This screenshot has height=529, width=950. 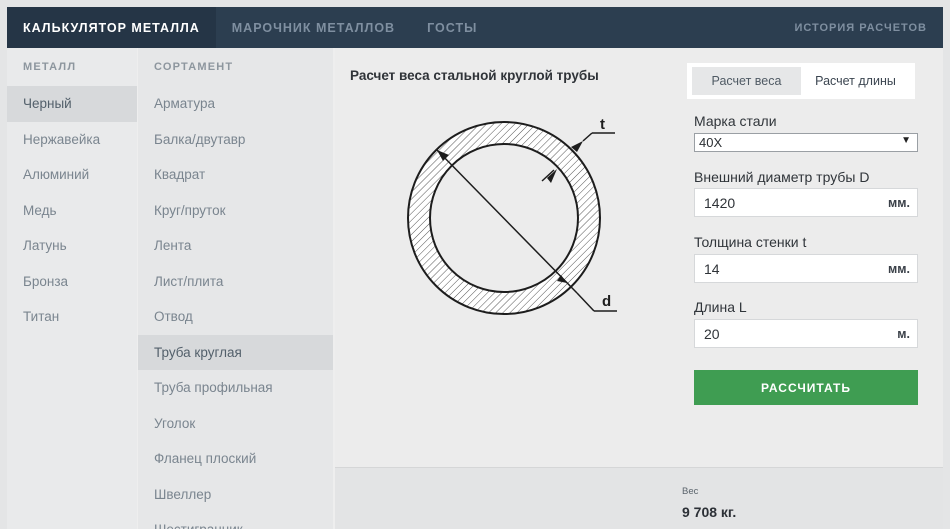 What do you see at coordinates (903, 333) in the screenshot?
I see `length-unit: м.` at bounding box center [903, 333].